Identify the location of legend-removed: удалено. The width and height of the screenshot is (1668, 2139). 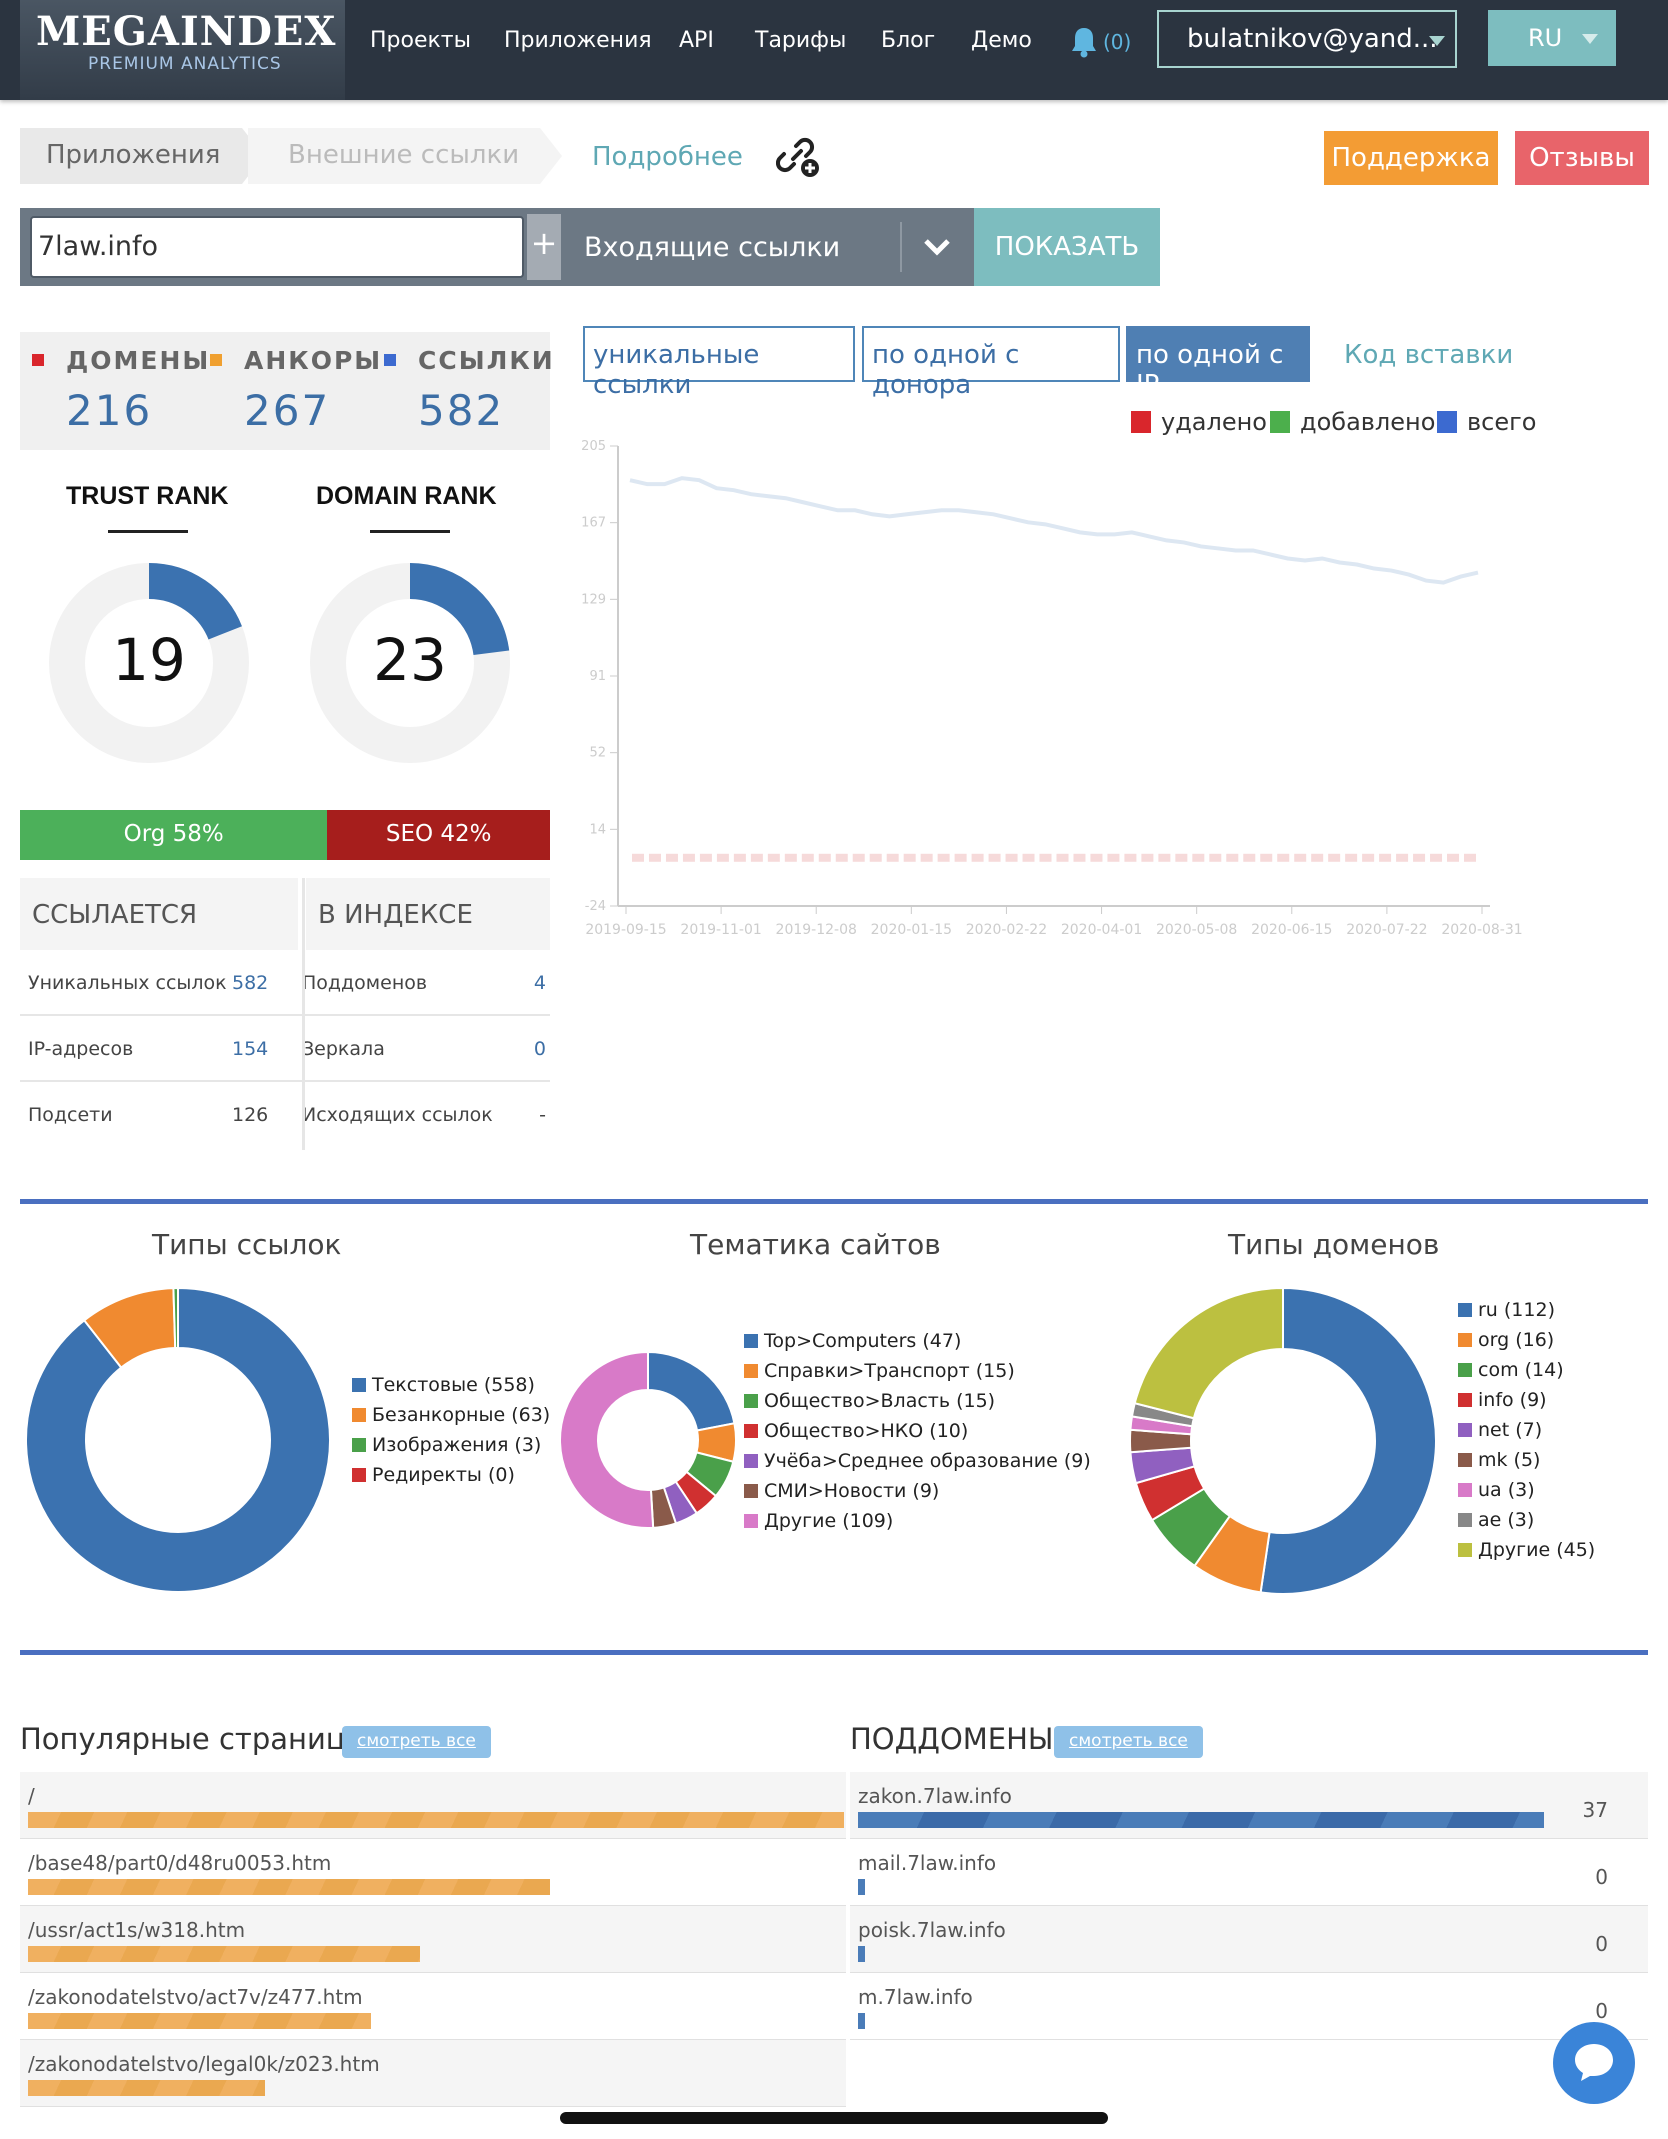
(1199, 422).